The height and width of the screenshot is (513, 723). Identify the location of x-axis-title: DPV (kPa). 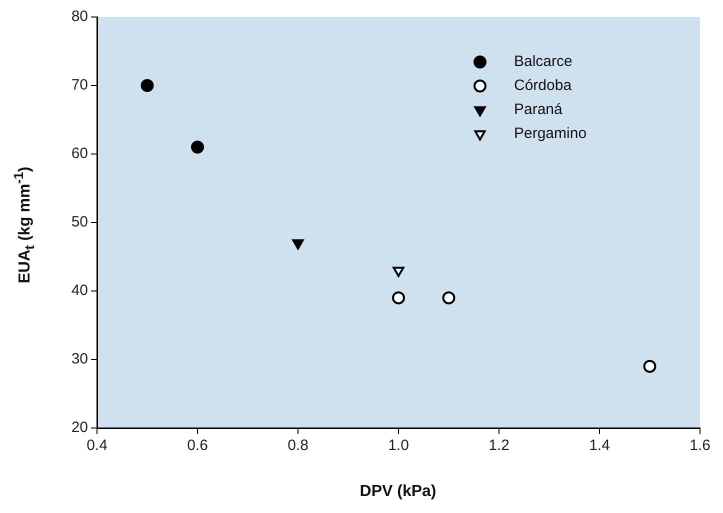
(398, 492).